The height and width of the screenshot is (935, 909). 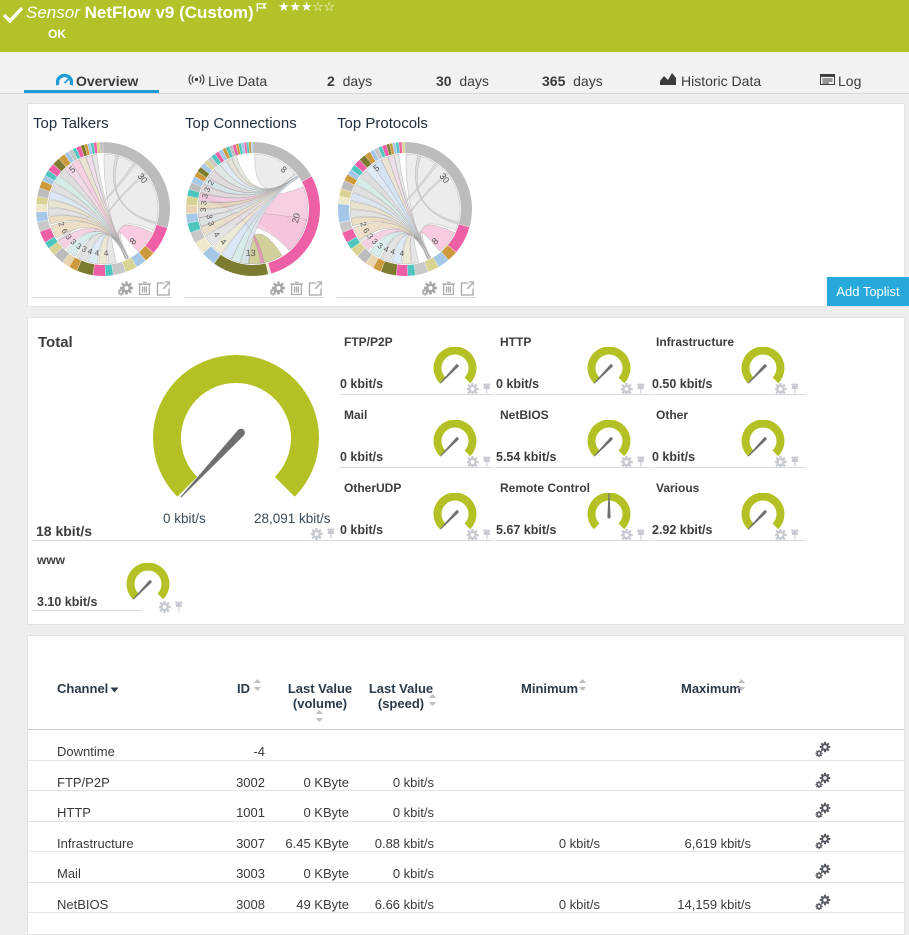 What do you see at coordinates (250, 253) in the screenshot?
I see `svg-text: 13` at bounding box center [250, 253].